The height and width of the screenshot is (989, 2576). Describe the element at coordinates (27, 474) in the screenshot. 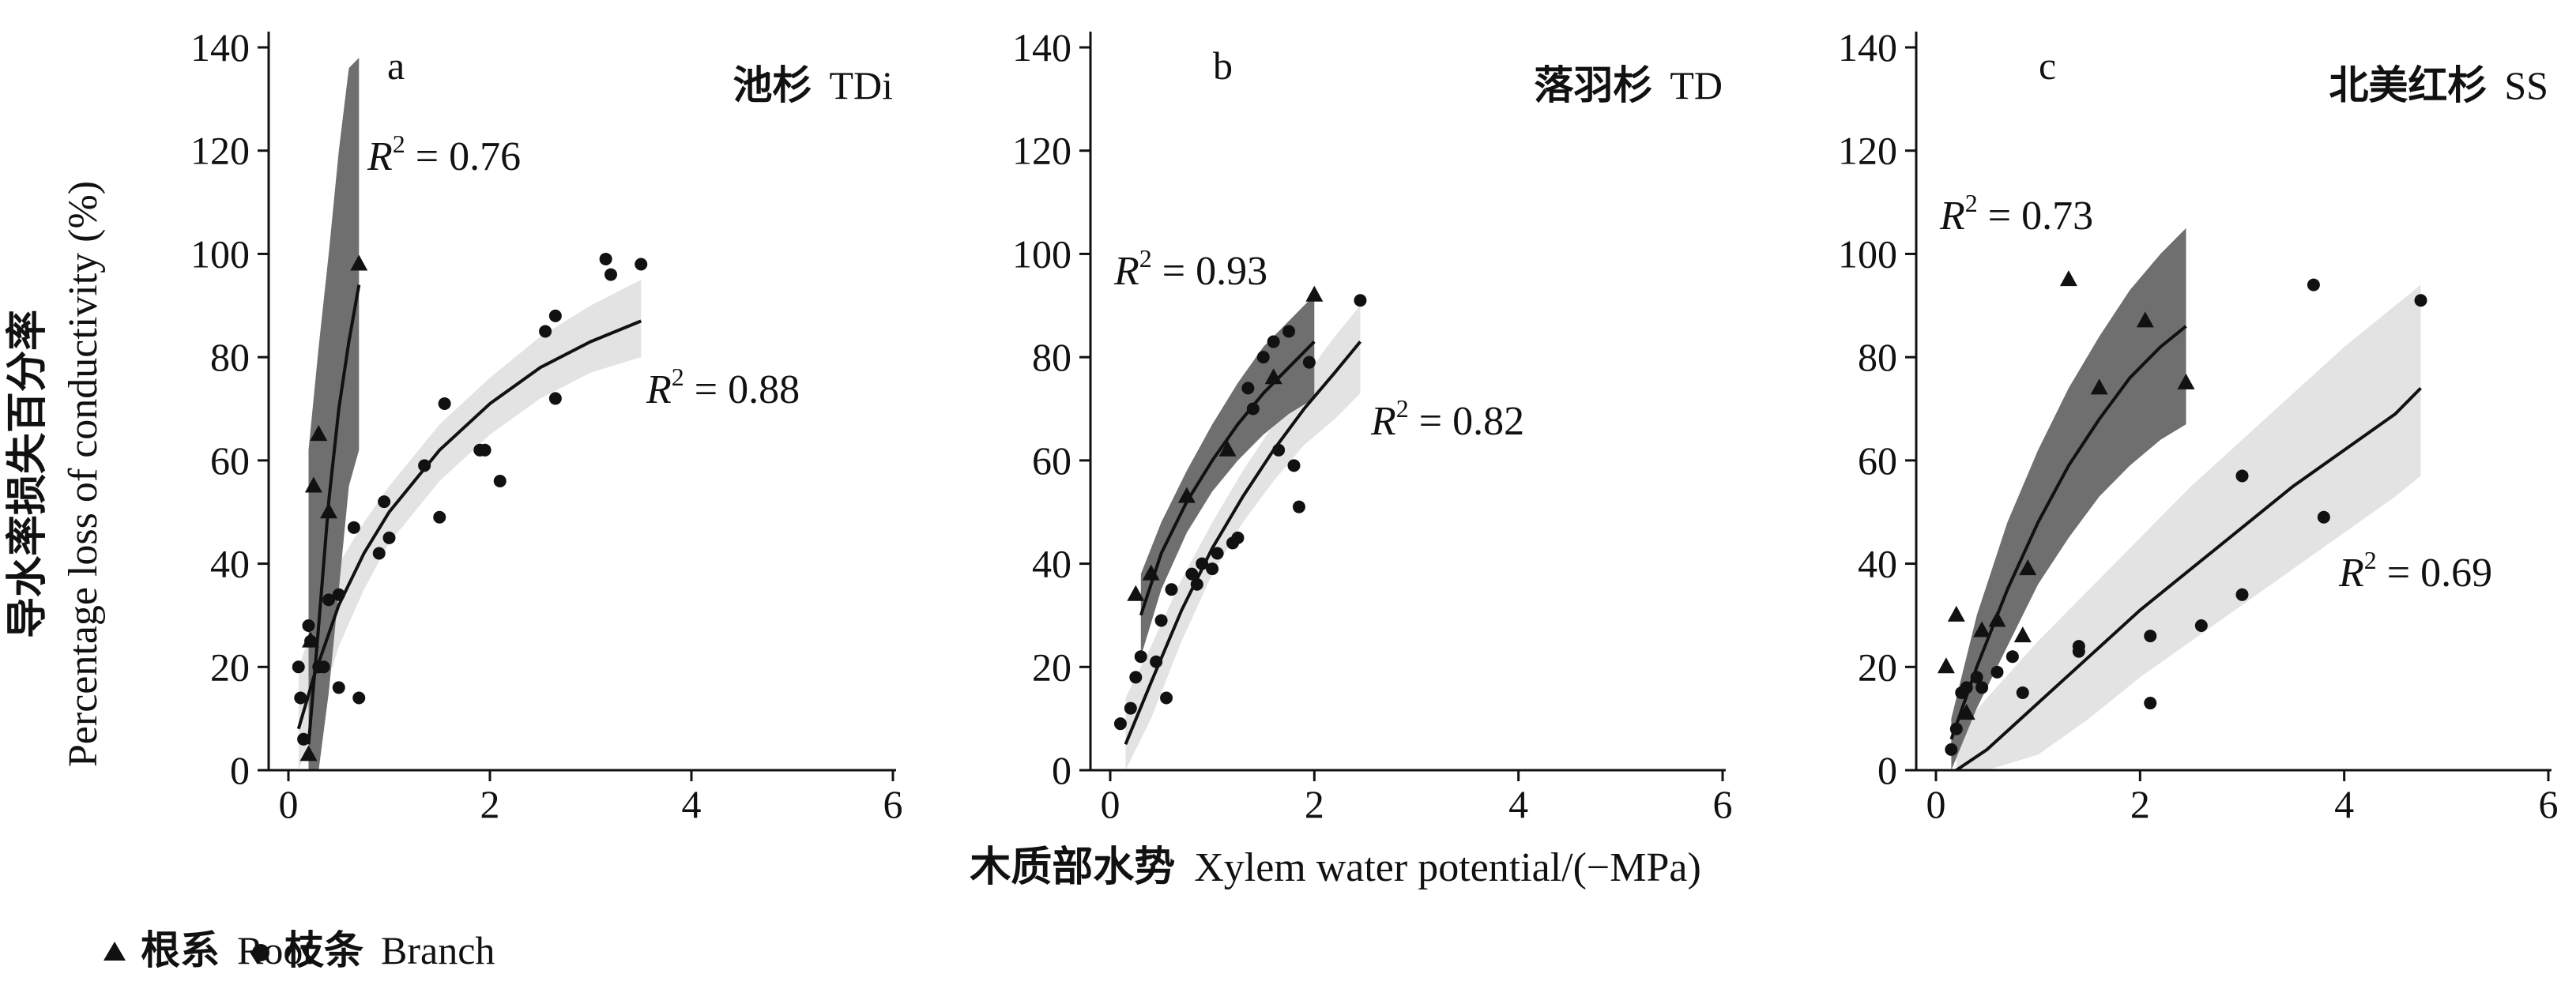

I see `y-axis-title-zh: 导水率损失百分率` at that location.